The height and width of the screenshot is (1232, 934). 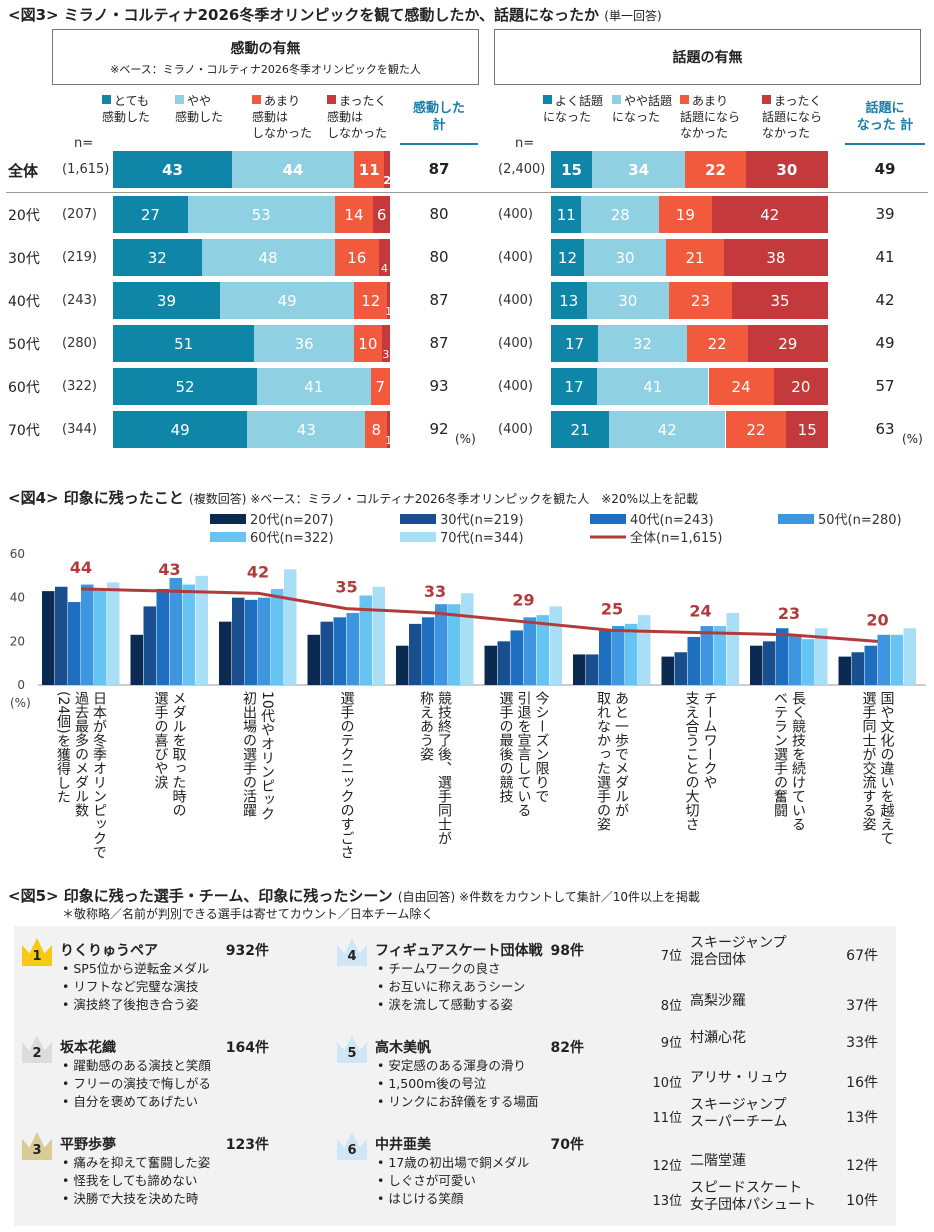 What do you see at coordinates (126, 109) in the screenshot?
I see `legend-left-0: とても 感動した` at bounding box center [126, 109].